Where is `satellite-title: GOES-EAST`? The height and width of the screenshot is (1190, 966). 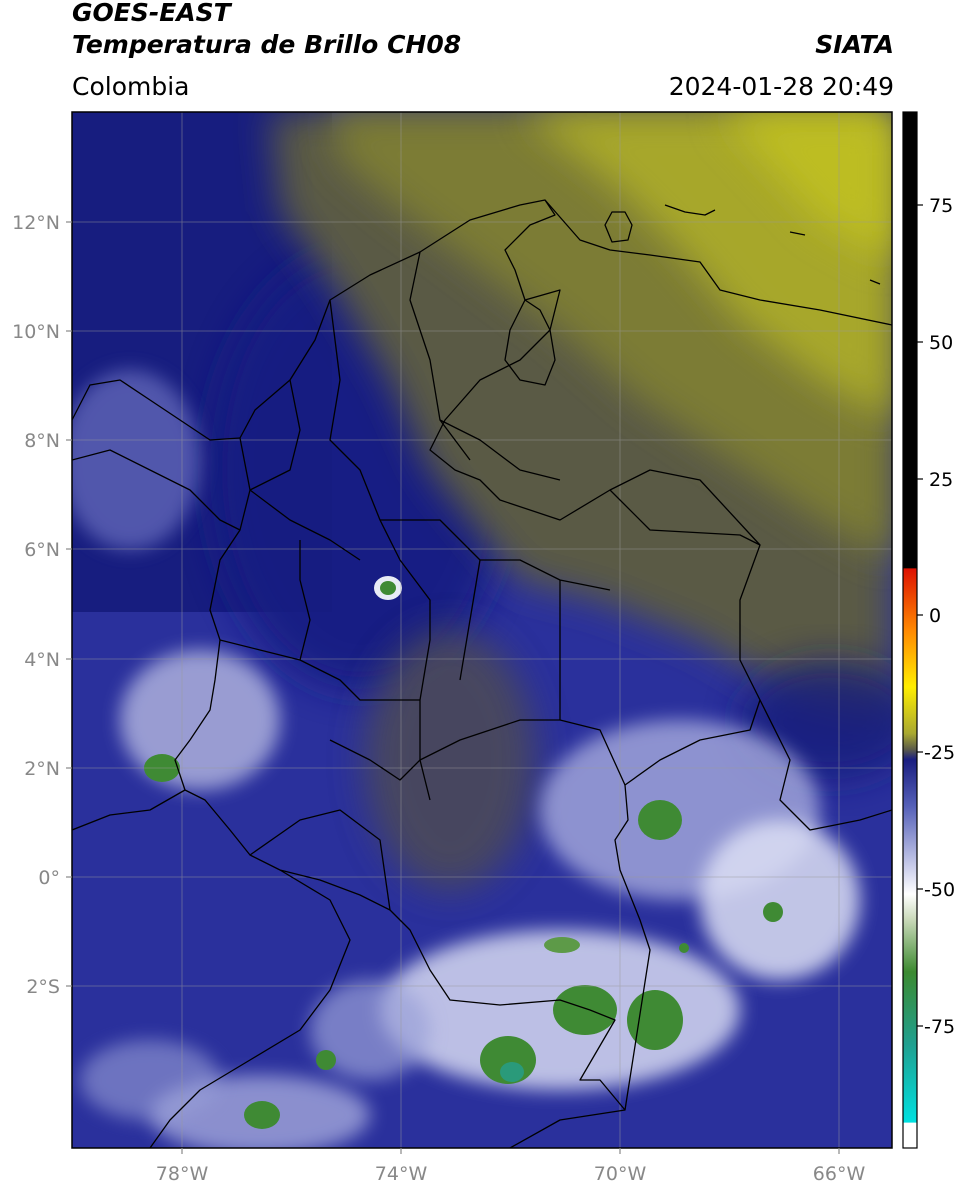 satellite-title: GOES-EAST is located at coordinates (151, 13).